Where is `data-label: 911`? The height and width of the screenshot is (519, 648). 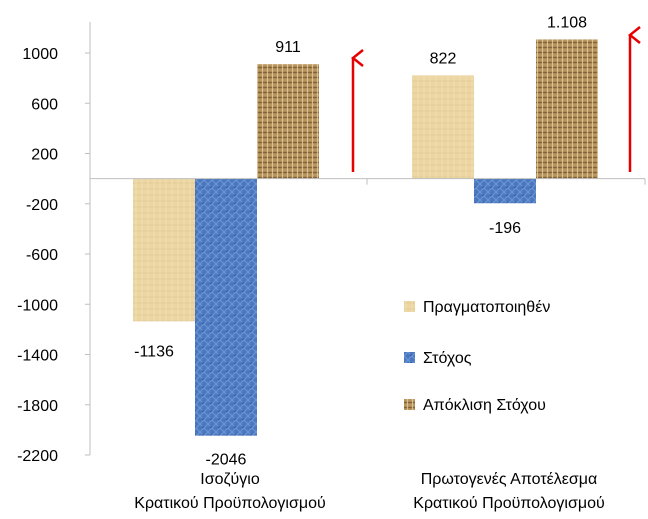 data-label: 911 is located at coordinates (288, 47).